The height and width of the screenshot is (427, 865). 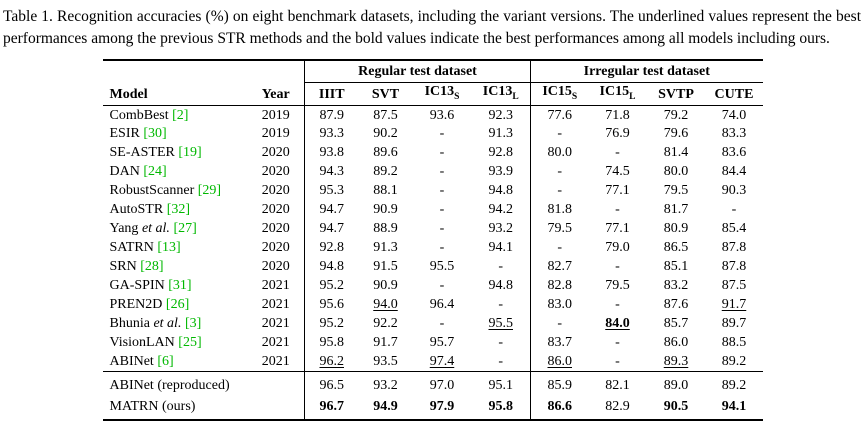 What do you see at coordinates (178, 286) in the screenshot?
I see `citation-link: [31]` at bounding box center [178, 286].